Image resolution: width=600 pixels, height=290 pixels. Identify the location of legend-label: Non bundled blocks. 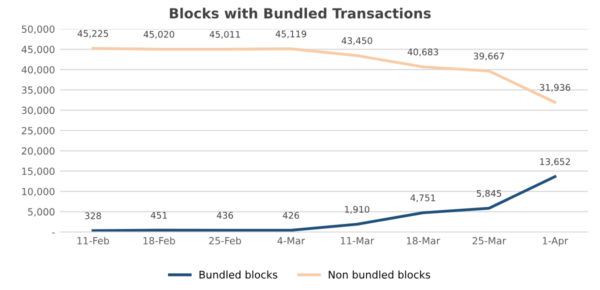
(379, 274).